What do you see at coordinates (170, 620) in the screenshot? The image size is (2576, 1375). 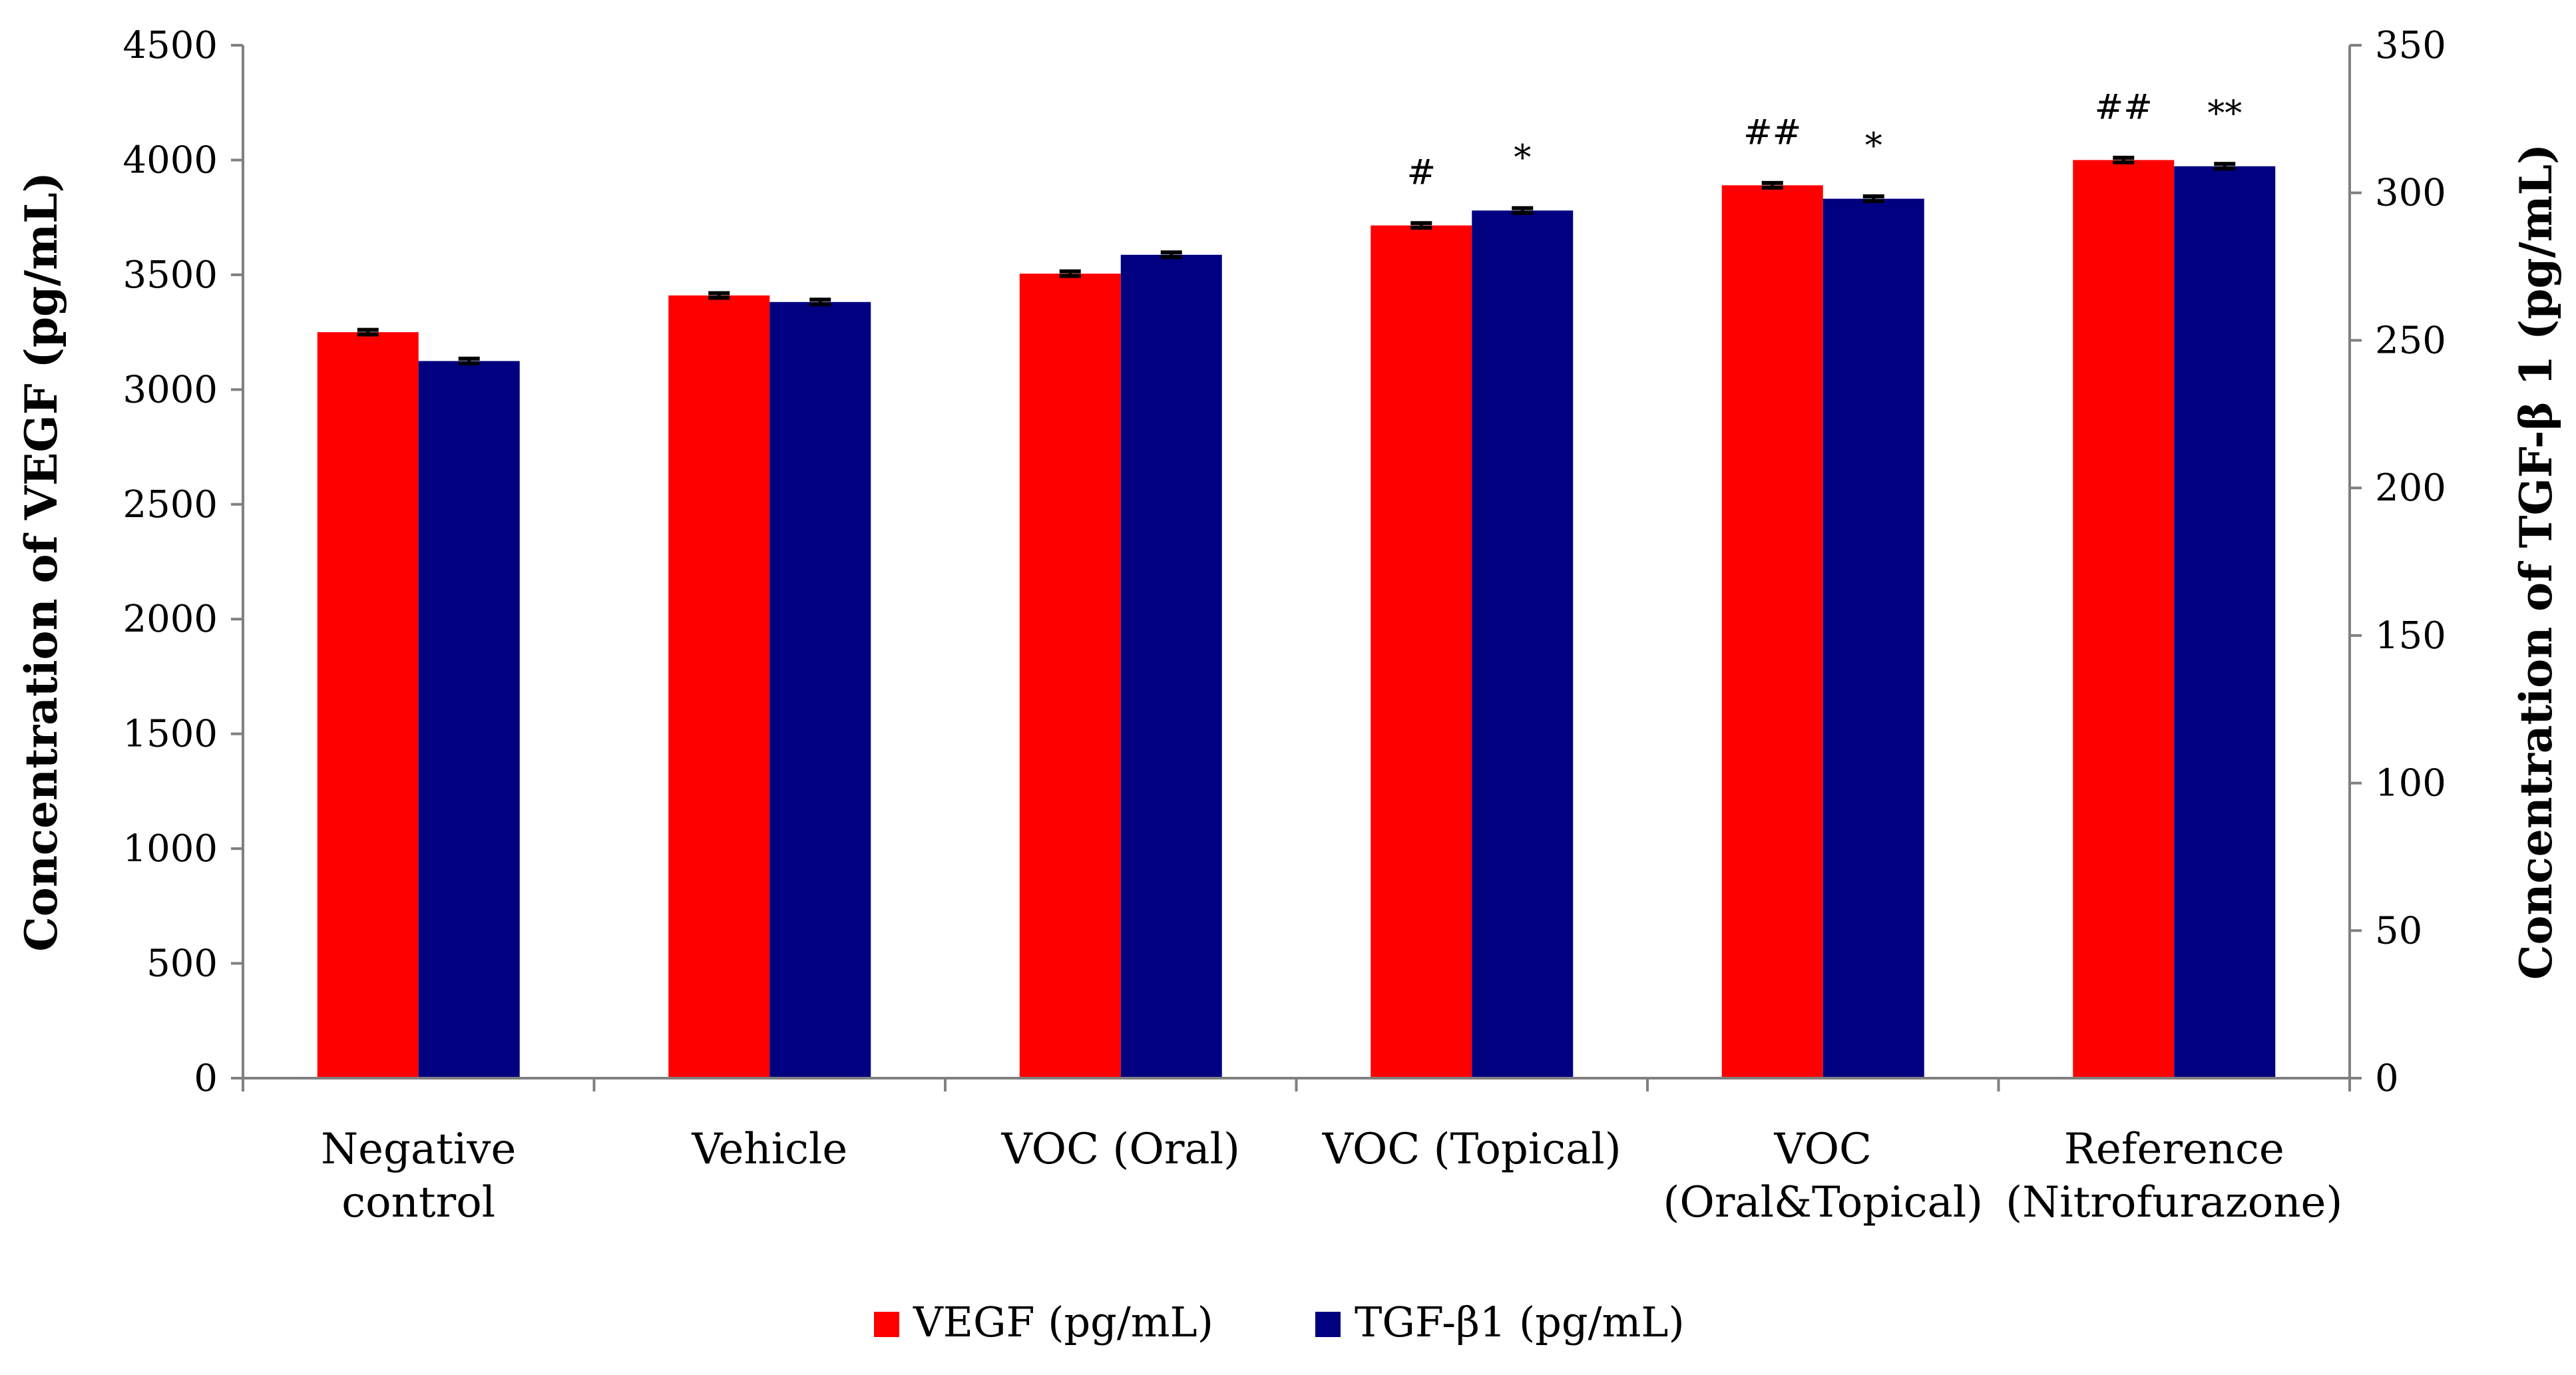 I see `left-tick-label: 2000` at bounding box center [170, 620].